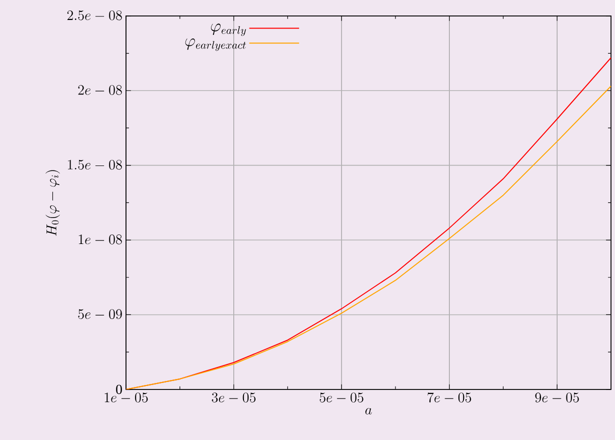  Describe the element at coordinates (234, 397) in the screenshot. I see `x-tick-label: $3e-05$` at that location.